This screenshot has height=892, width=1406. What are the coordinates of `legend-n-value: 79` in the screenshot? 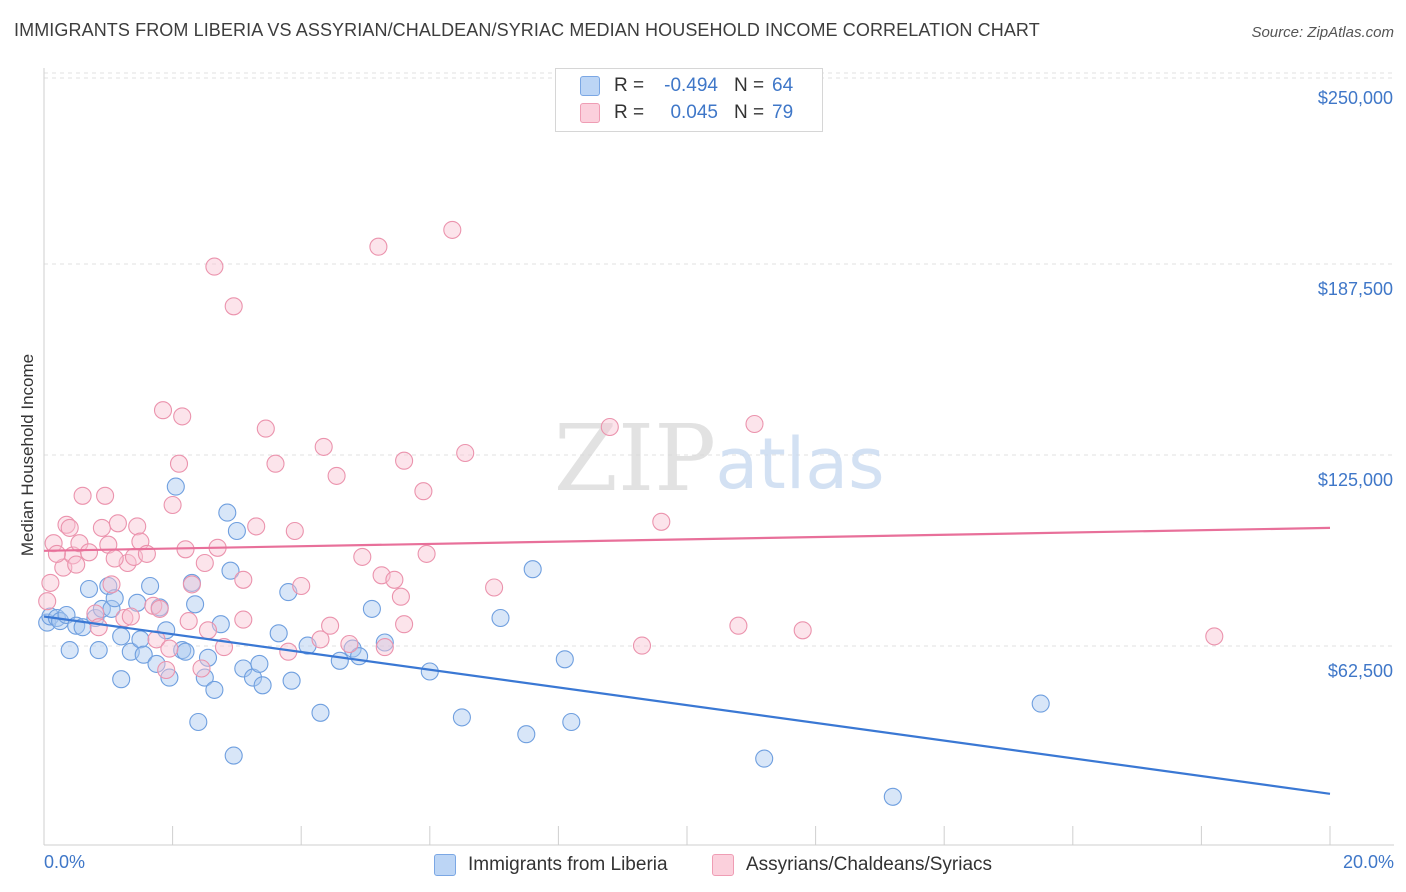 It's located at (783, 112).